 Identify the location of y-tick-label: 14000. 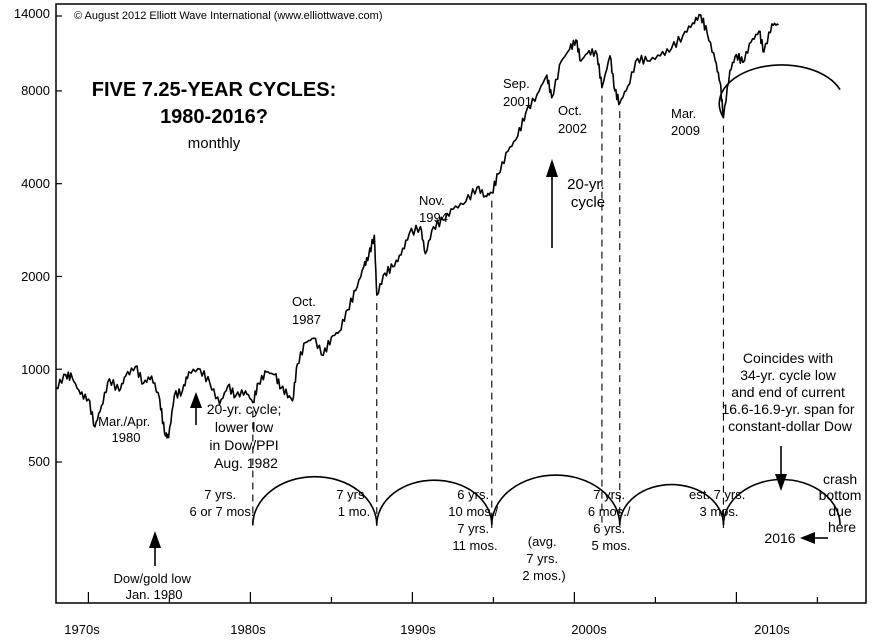
(32, 13).